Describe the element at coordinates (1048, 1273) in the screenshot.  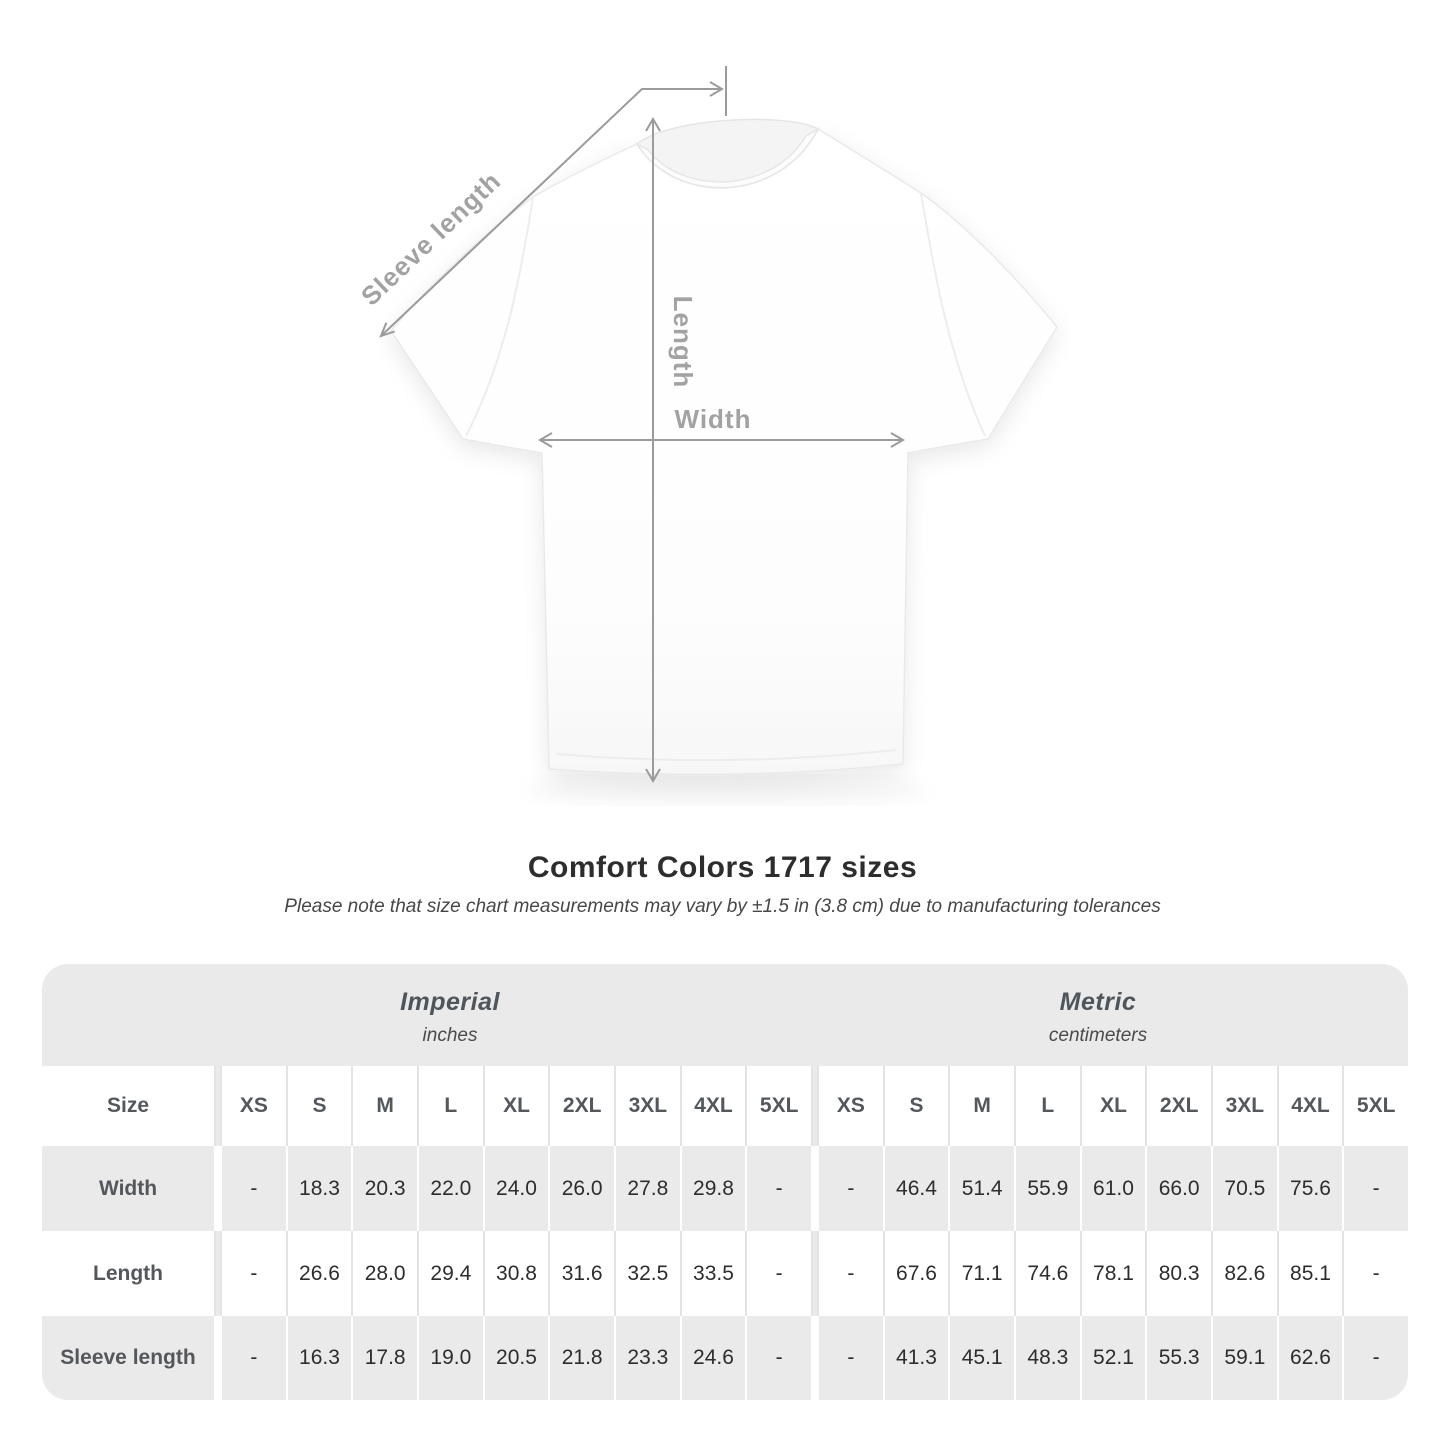
I see `value-cell: 74.6` at that location.